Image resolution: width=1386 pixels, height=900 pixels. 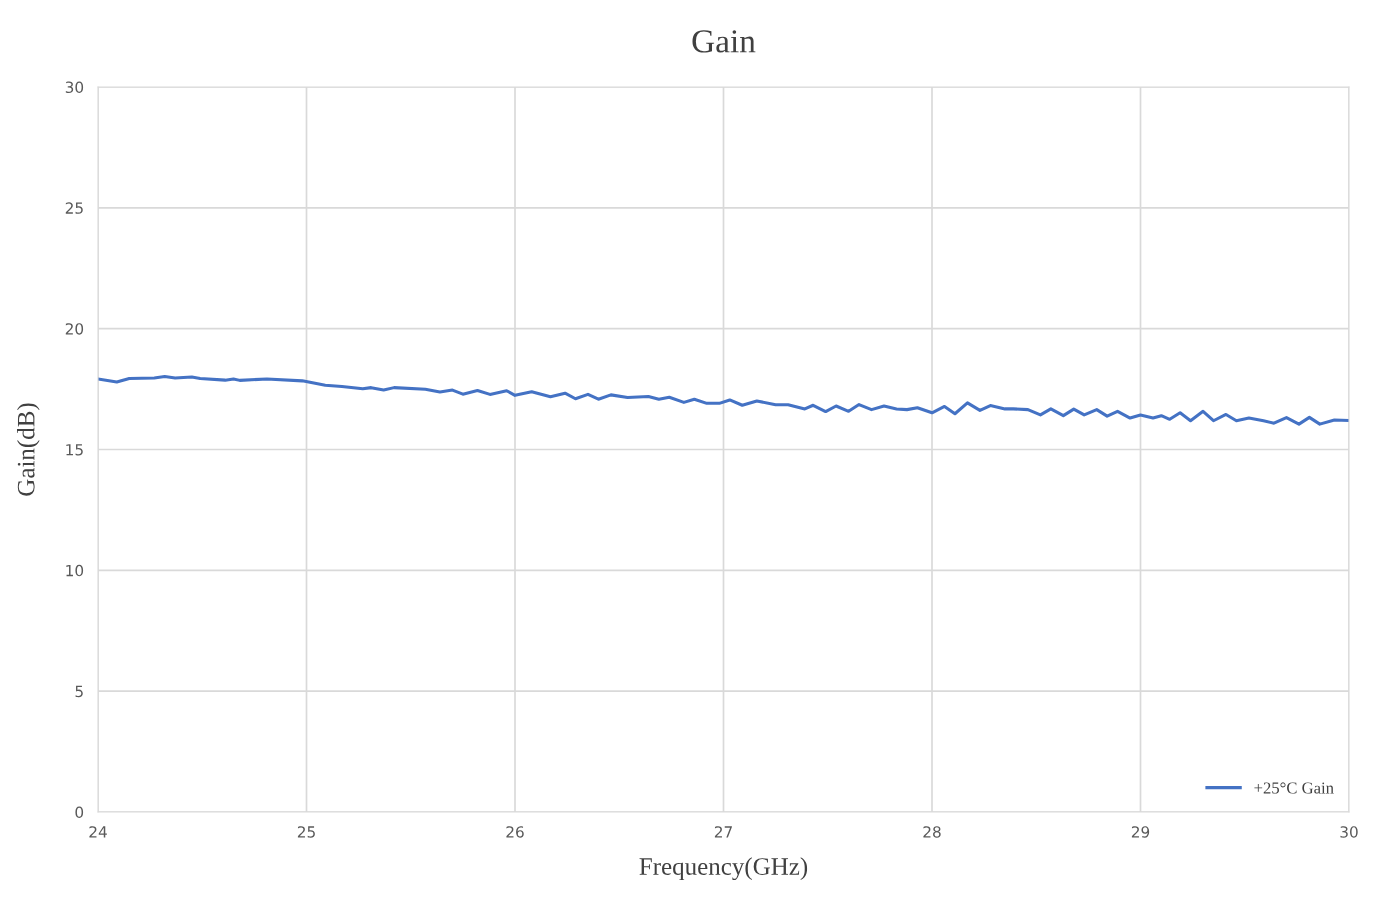 I want to click on x-tick-label: 28, so click(x=932, y=832).